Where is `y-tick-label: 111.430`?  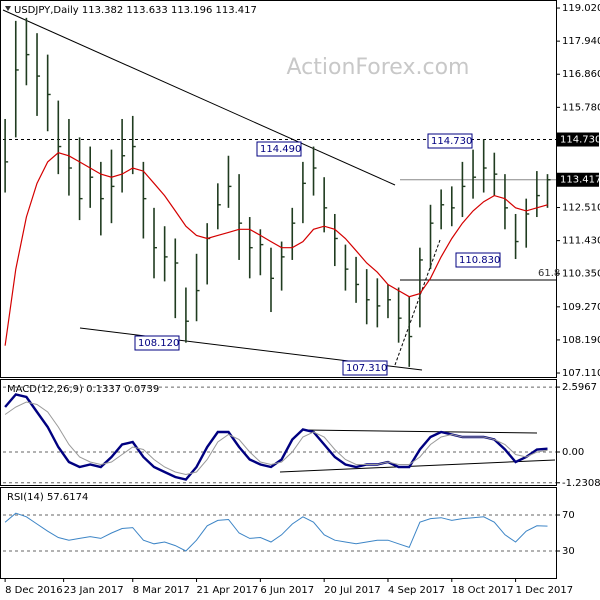
y-tick-label: 111.430 is located at coordinates (581, 241).